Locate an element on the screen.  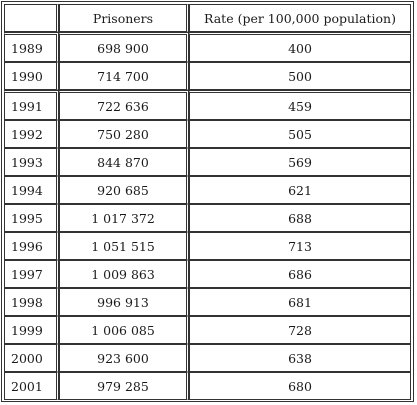
year-cell: 1995 is located at coordinates (31, 218).